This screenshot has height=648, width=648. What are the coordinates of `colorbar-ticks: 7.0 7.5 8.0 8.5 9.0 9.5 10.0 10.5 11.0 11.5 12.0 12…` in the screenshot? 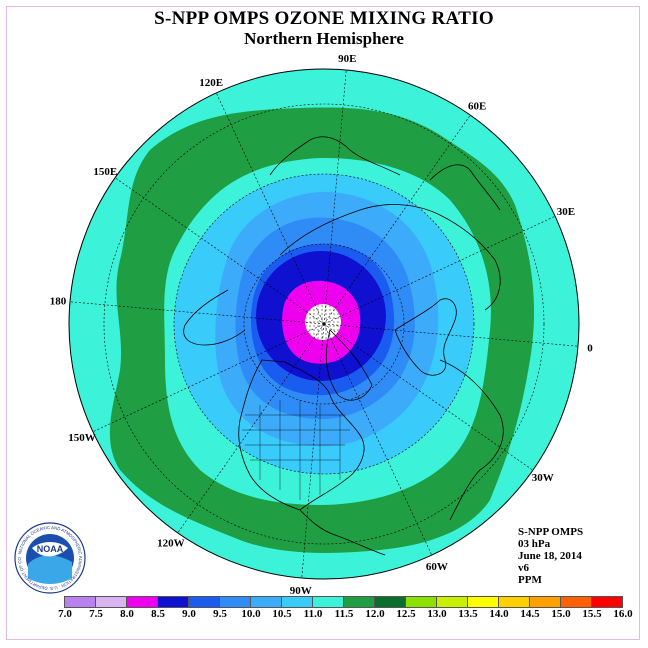 It's located at (324, 615).